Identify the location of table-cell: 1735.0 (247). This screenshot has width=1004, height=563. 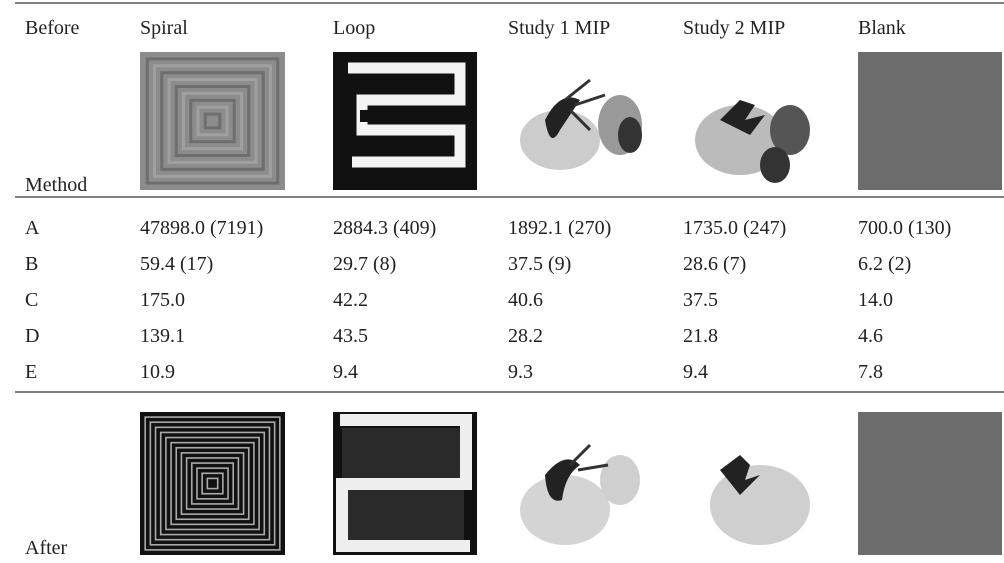
(734, 228).